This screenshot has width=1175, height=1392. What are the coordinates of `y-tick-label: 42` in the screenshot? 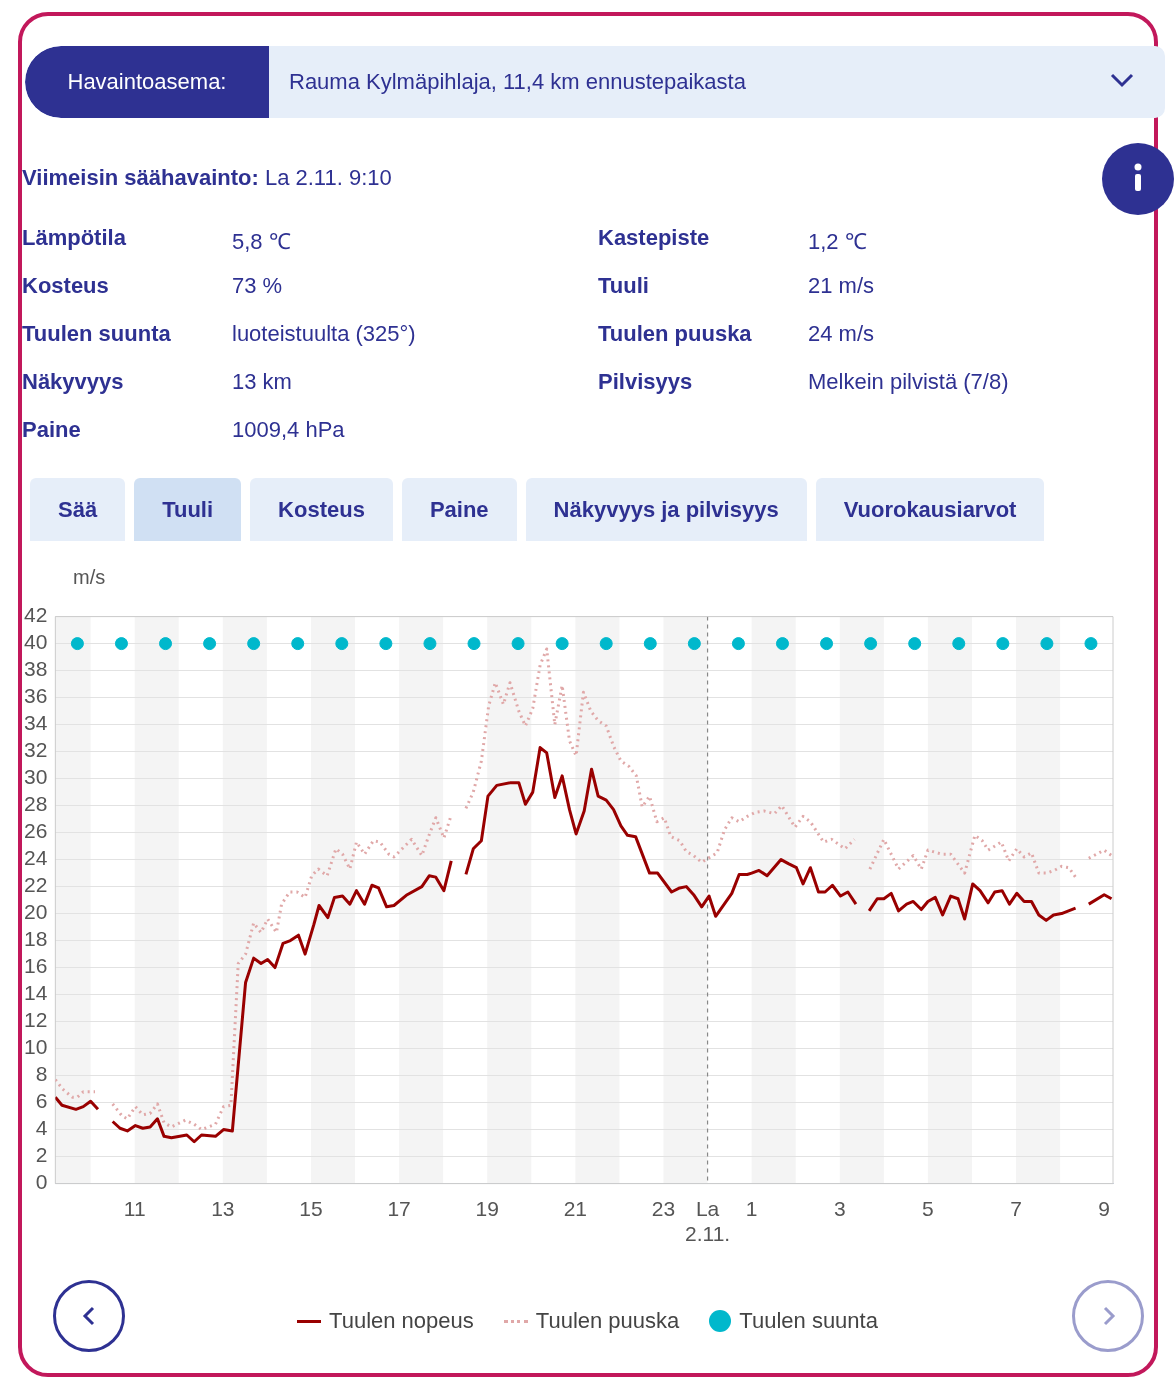 It's located at (36, 615).